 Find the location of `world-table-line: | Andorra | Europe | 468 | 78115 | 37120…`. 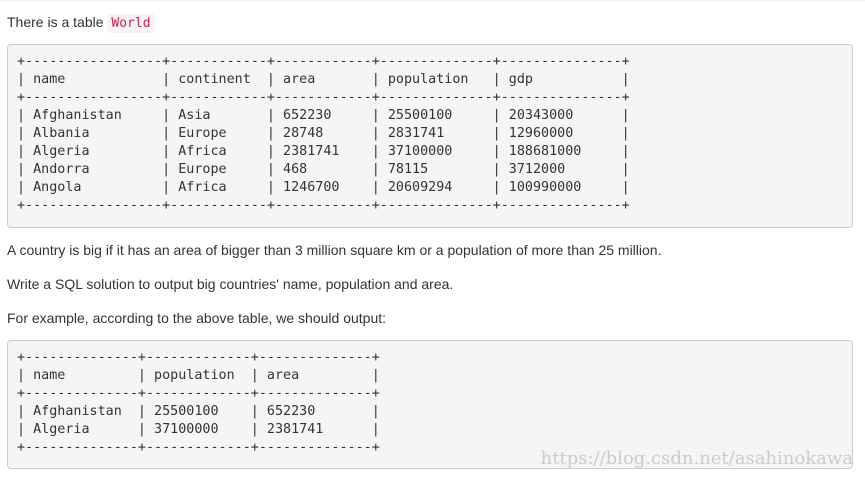

world-table-line: | Andorra | Europe | 468 | 78115 | 37120… is located at coordinates (323, 169).